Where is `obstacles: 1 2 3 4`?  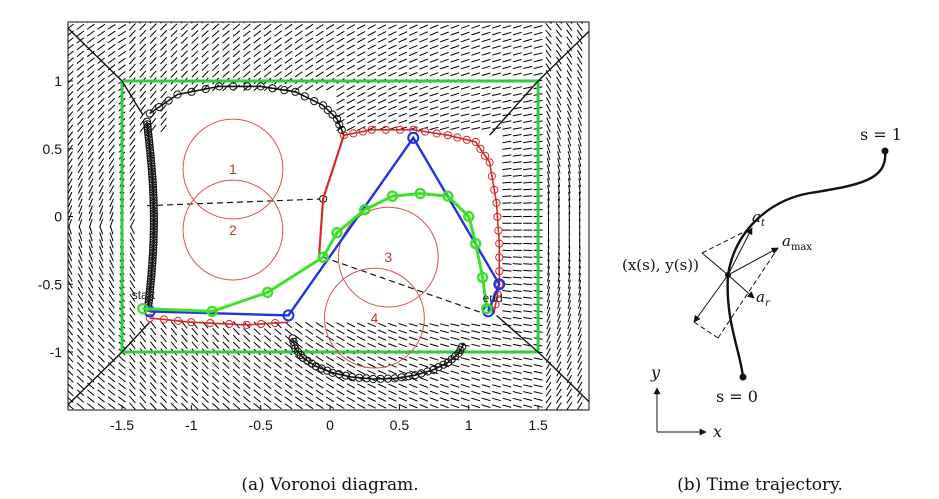
obstacles: 1 2 3 4 is located at coordinates (310, 243).